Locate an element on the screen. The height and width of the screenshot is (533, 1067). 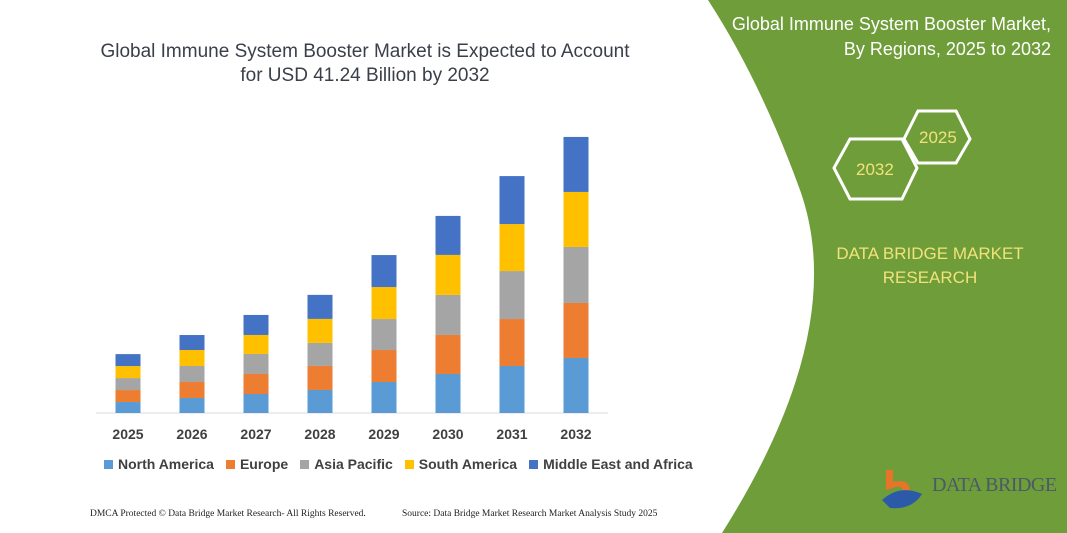
bar-2026-europe is located at coordinates (192, 390).